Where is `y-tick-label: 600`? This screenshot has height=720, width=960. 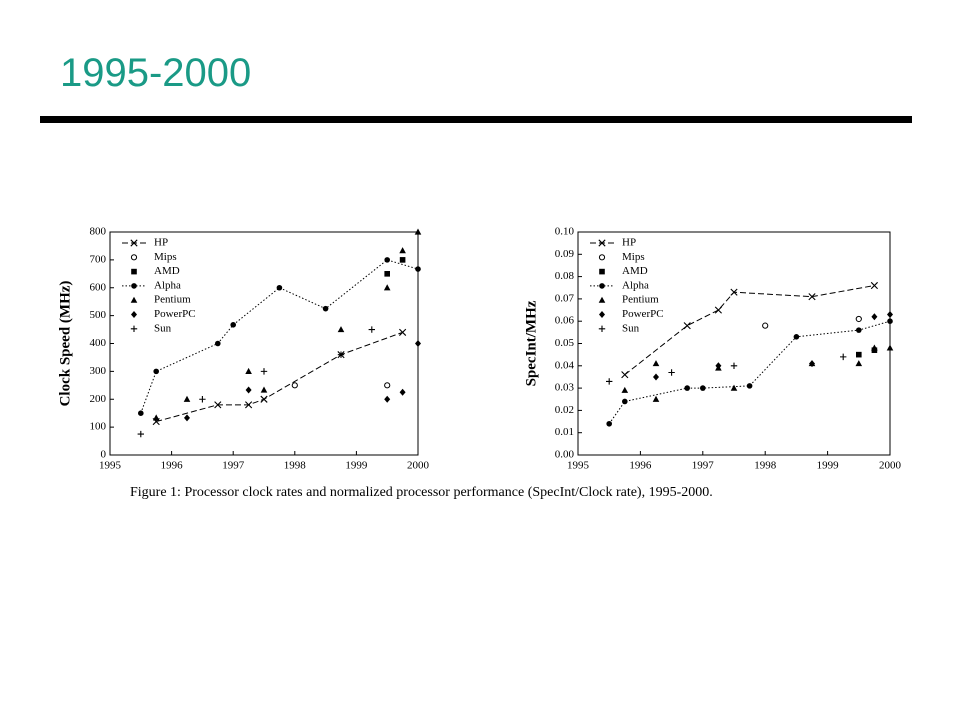 y-tick-label: 600 is located at coordinates (98, 287).